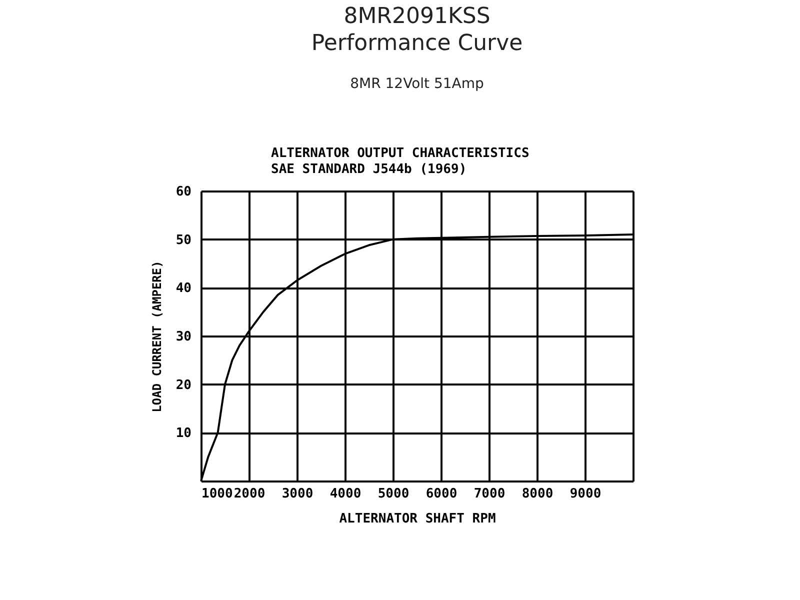 This screenshot has width=800, height=600. Describe the element at coordinates (417, 519) in the screenshot. I see `x-axis-title: ALTERNATOR SHAFT RPM` at that location.